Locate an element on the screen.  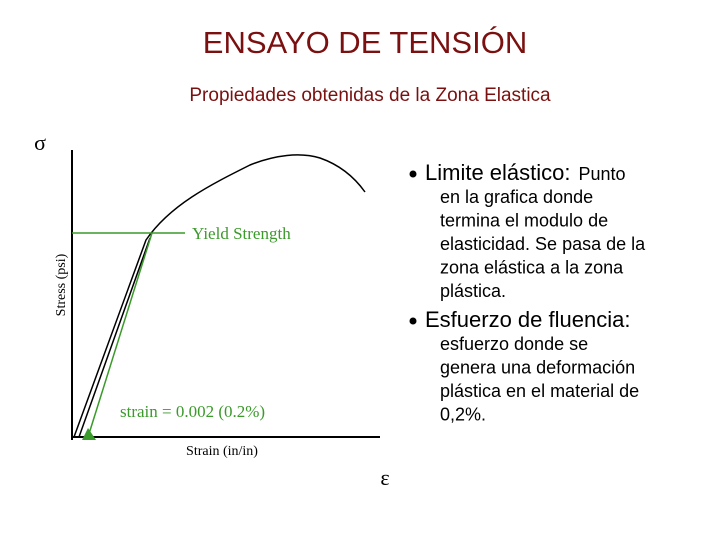
bullet-text: 0,2%. is located at coordinates (463, 414).